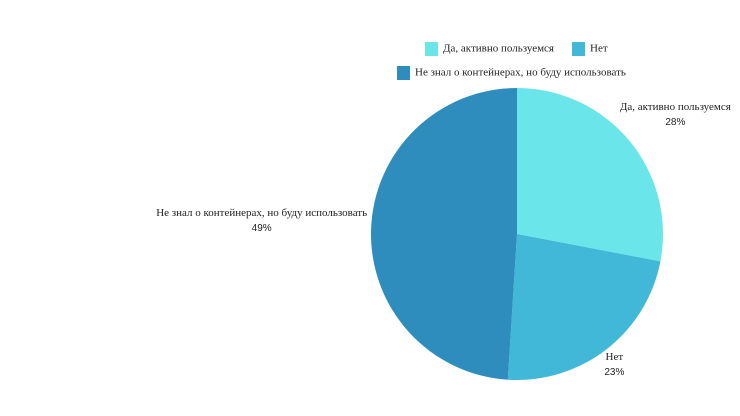 The image size is (740, 416). What do you see at coordinates (675, 122) in the screenshot?
I see `slice-value: 28%` at bounding box center [675, 122].